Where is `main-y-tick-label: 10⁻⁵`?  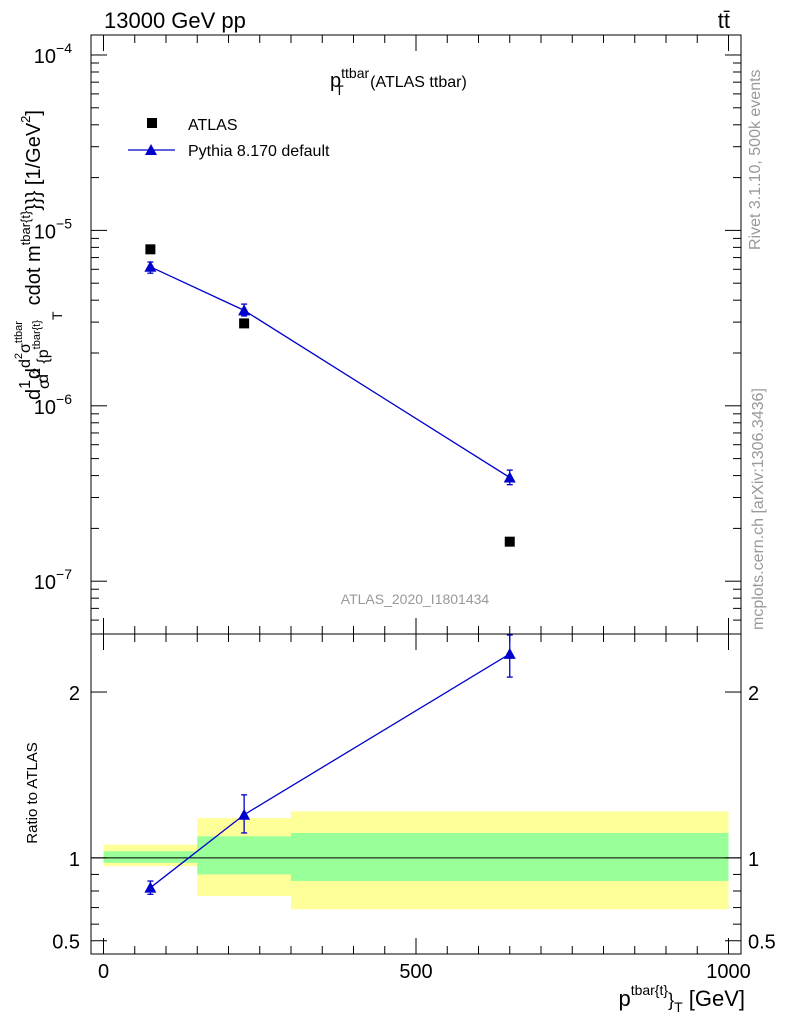 main-y-tick-label: 10⁻⁵ is located at coordinates (53, 229).